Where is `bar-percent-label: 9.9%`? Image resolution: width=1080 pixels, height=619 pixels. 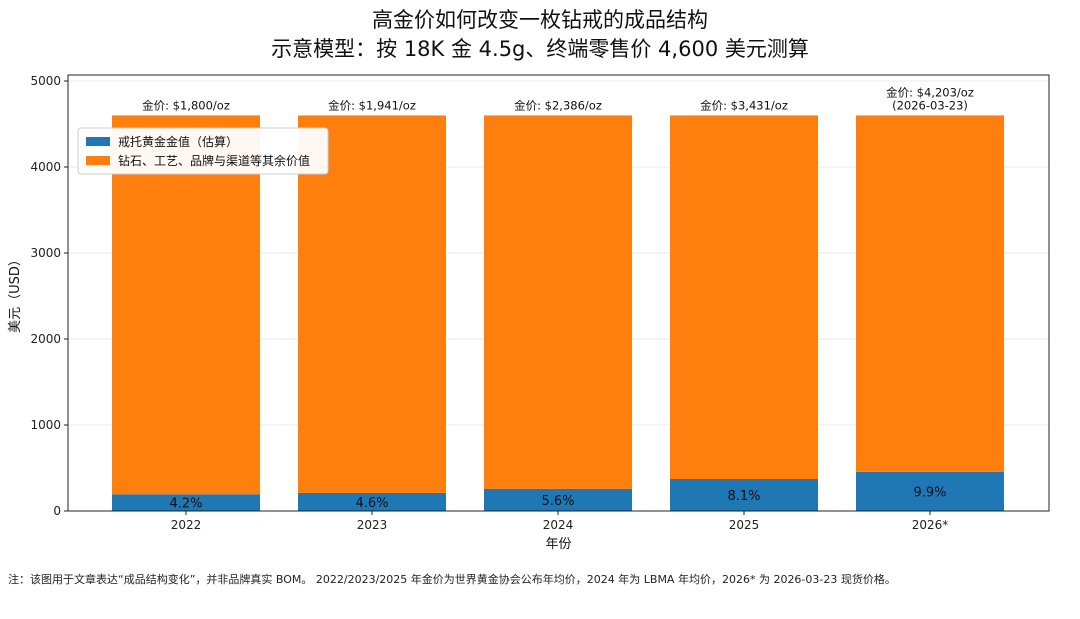 bar-percent-label: 9.9% is located at coordinates (929, 492).